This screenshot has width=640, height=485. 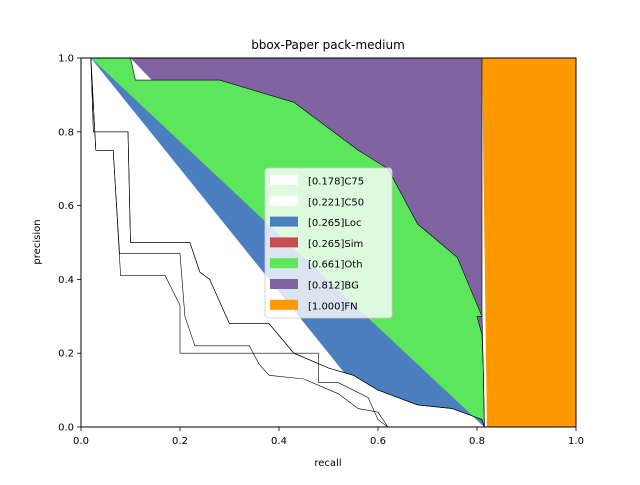 What do you see at coordinates (180, 441) in the screenshot?
I see `x-tick-label: 0.2` at bounding box center [180, 441].